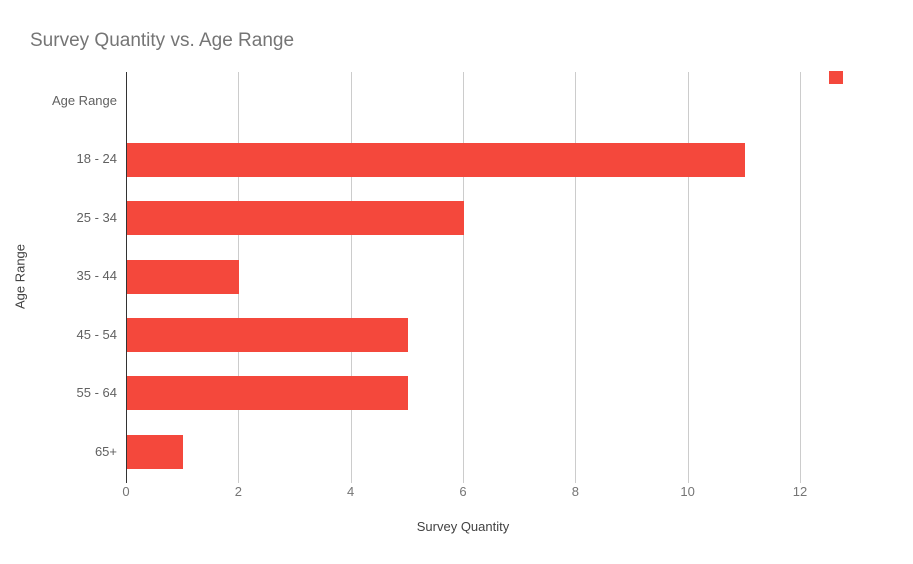 Image resolution: width=913 pixels, height=564 pixels. What do you see at coordinates (463, 526) in the screenshot?
I see `x-axis-title: Survey Quantity` at bounding box center [463, 526].